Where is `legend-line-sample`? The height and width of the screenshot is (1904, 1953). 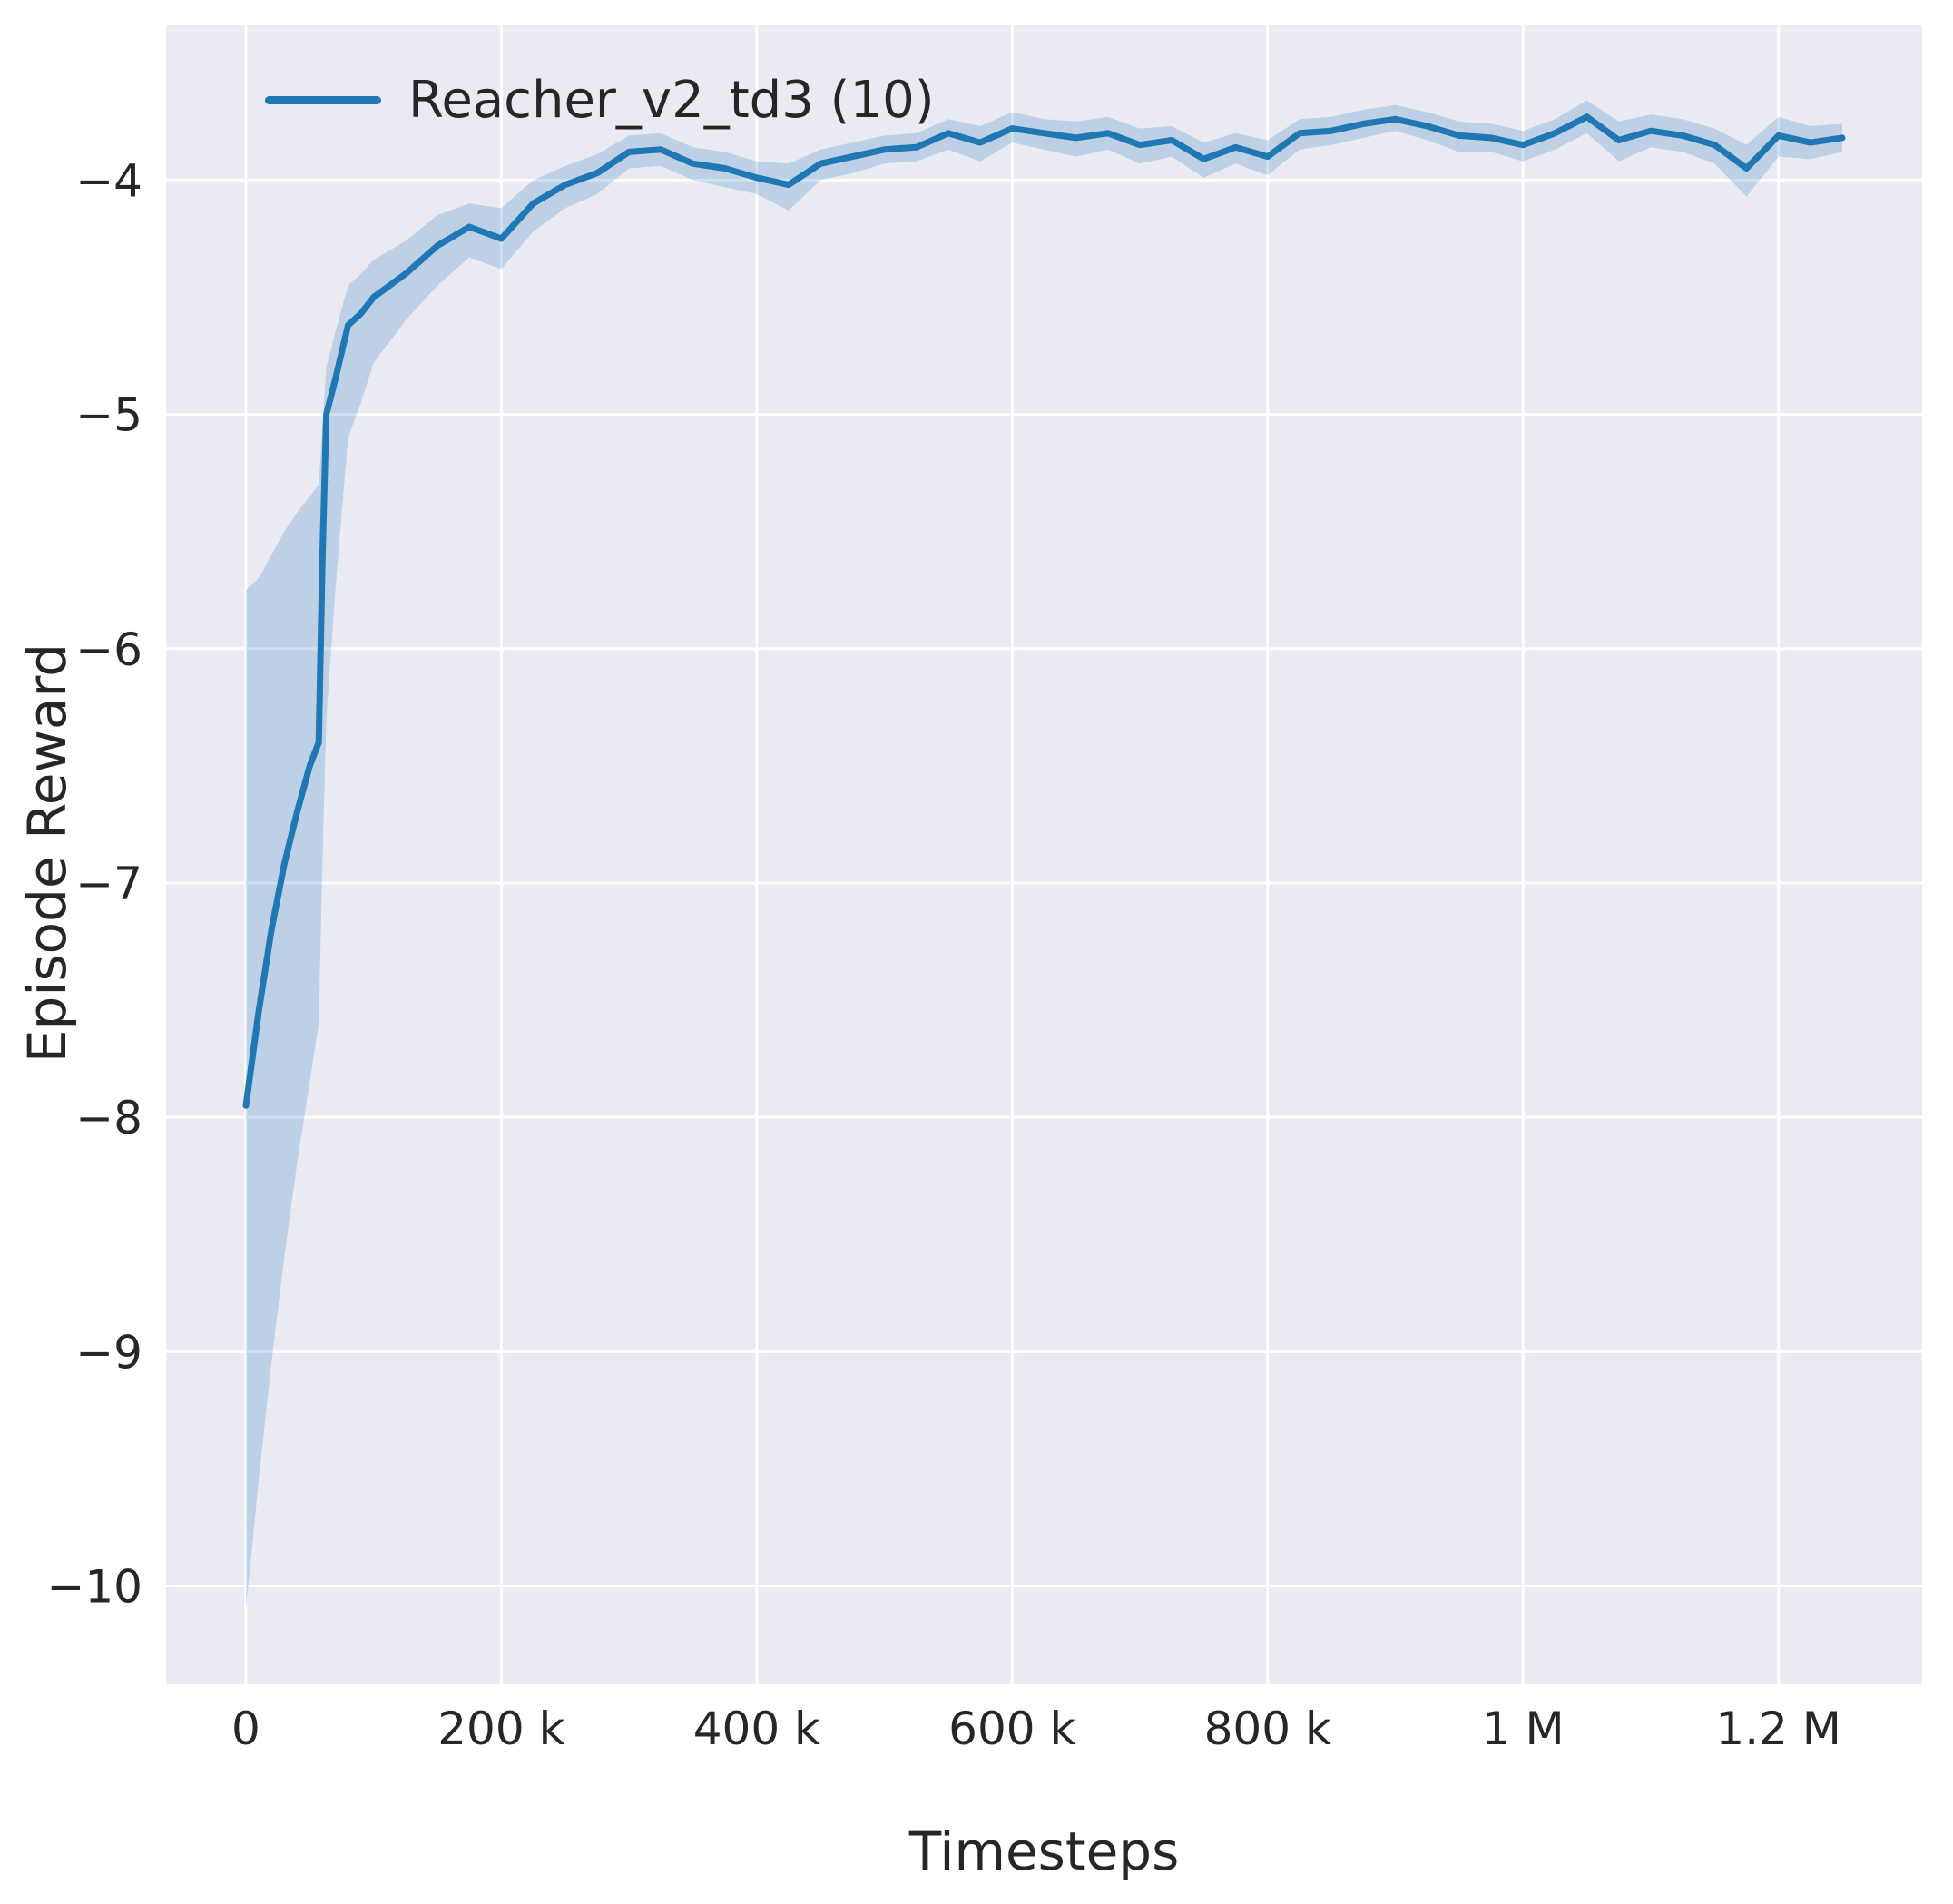
legend-line-sample is located at coordinates (323, 100).